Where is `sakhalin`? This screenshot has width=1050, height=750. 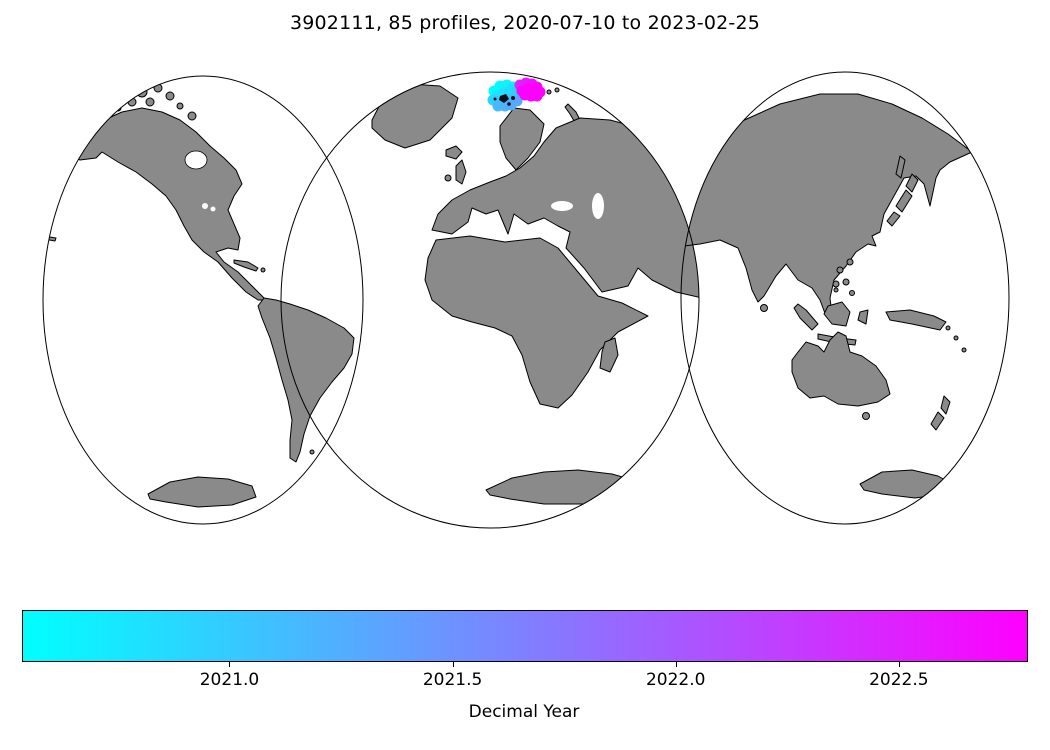 sakhalin is located at coordinates (900, 167).